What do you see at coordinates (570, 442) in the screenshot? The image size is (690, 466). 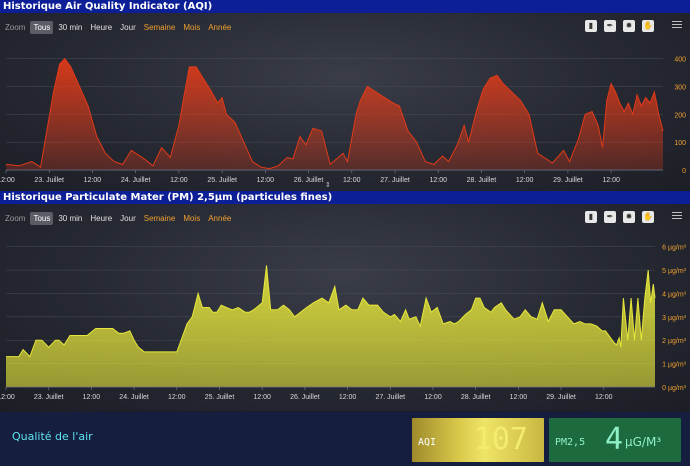 I see `pm-label: PM2,5` at bounding box center [570, 442].